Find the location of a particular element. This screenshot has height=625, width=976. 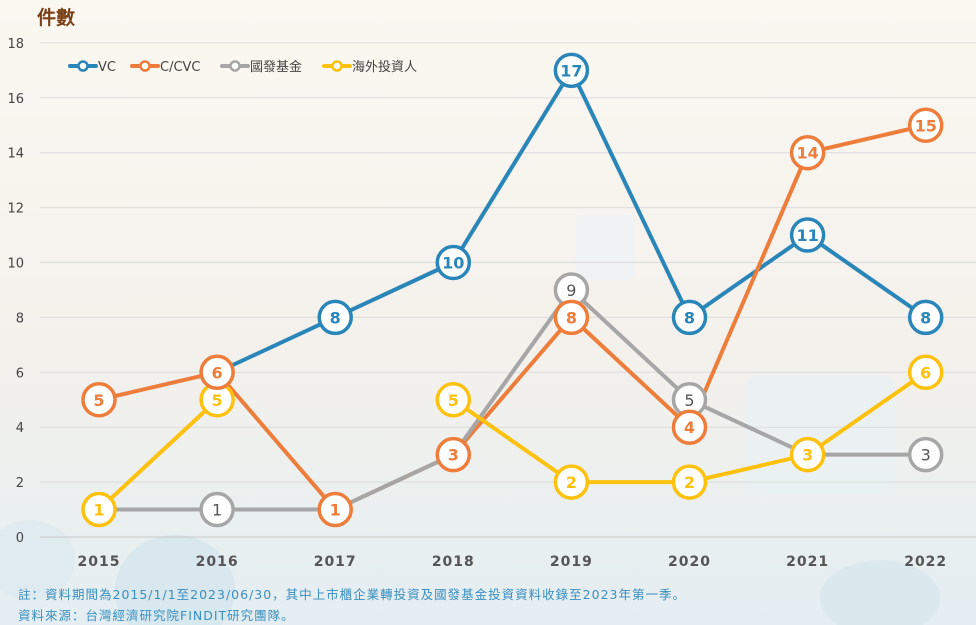

data-label: 14 is located at coordinates (807, 153).